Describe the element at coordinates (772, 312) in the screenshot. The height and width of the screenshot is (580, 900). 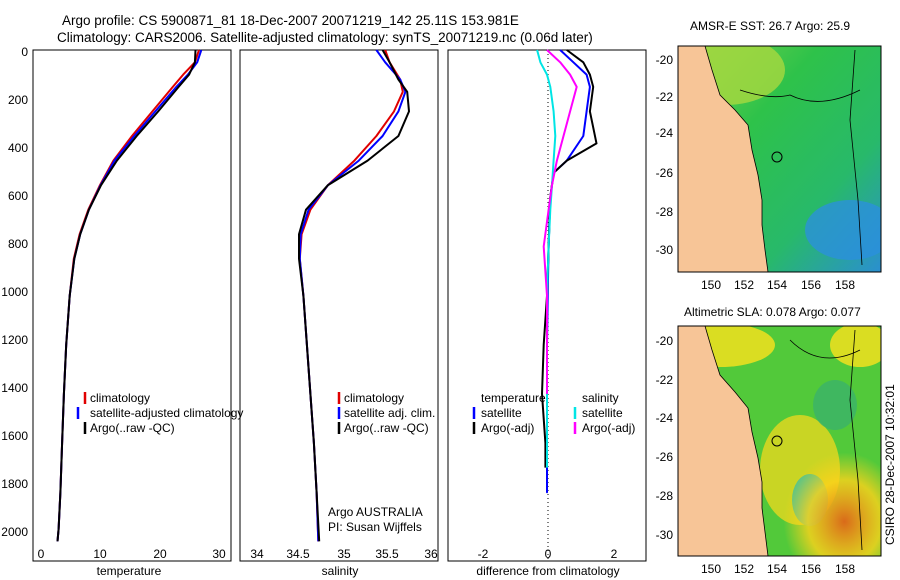
I see `sla-map-title: Altimetric SLA: 0.078 Argo: 0.077` at that location.